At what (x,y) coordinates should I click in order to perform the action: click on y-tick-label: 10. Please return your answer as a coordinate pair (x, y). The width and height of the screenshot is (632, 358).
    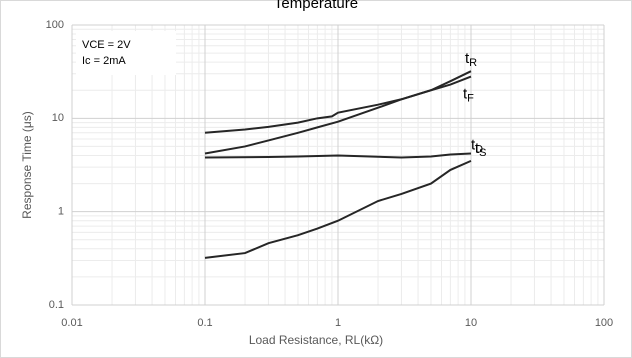
    Looking at the image, I should click on (58, 118).